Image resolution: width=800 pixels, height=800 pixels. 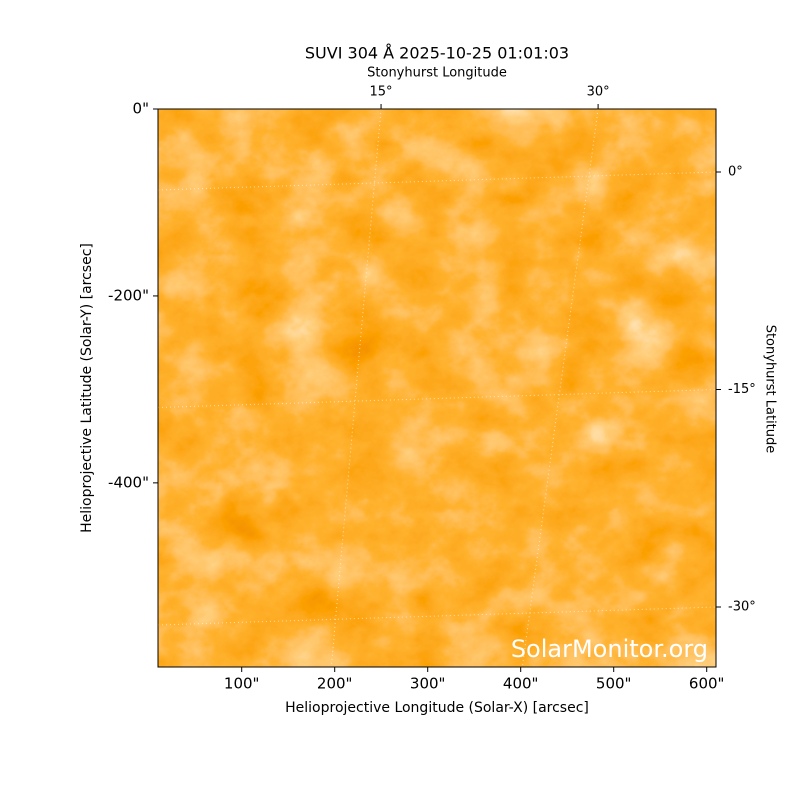 I want to click on y2-tick-label: 0°, so click(x=735, y=172).